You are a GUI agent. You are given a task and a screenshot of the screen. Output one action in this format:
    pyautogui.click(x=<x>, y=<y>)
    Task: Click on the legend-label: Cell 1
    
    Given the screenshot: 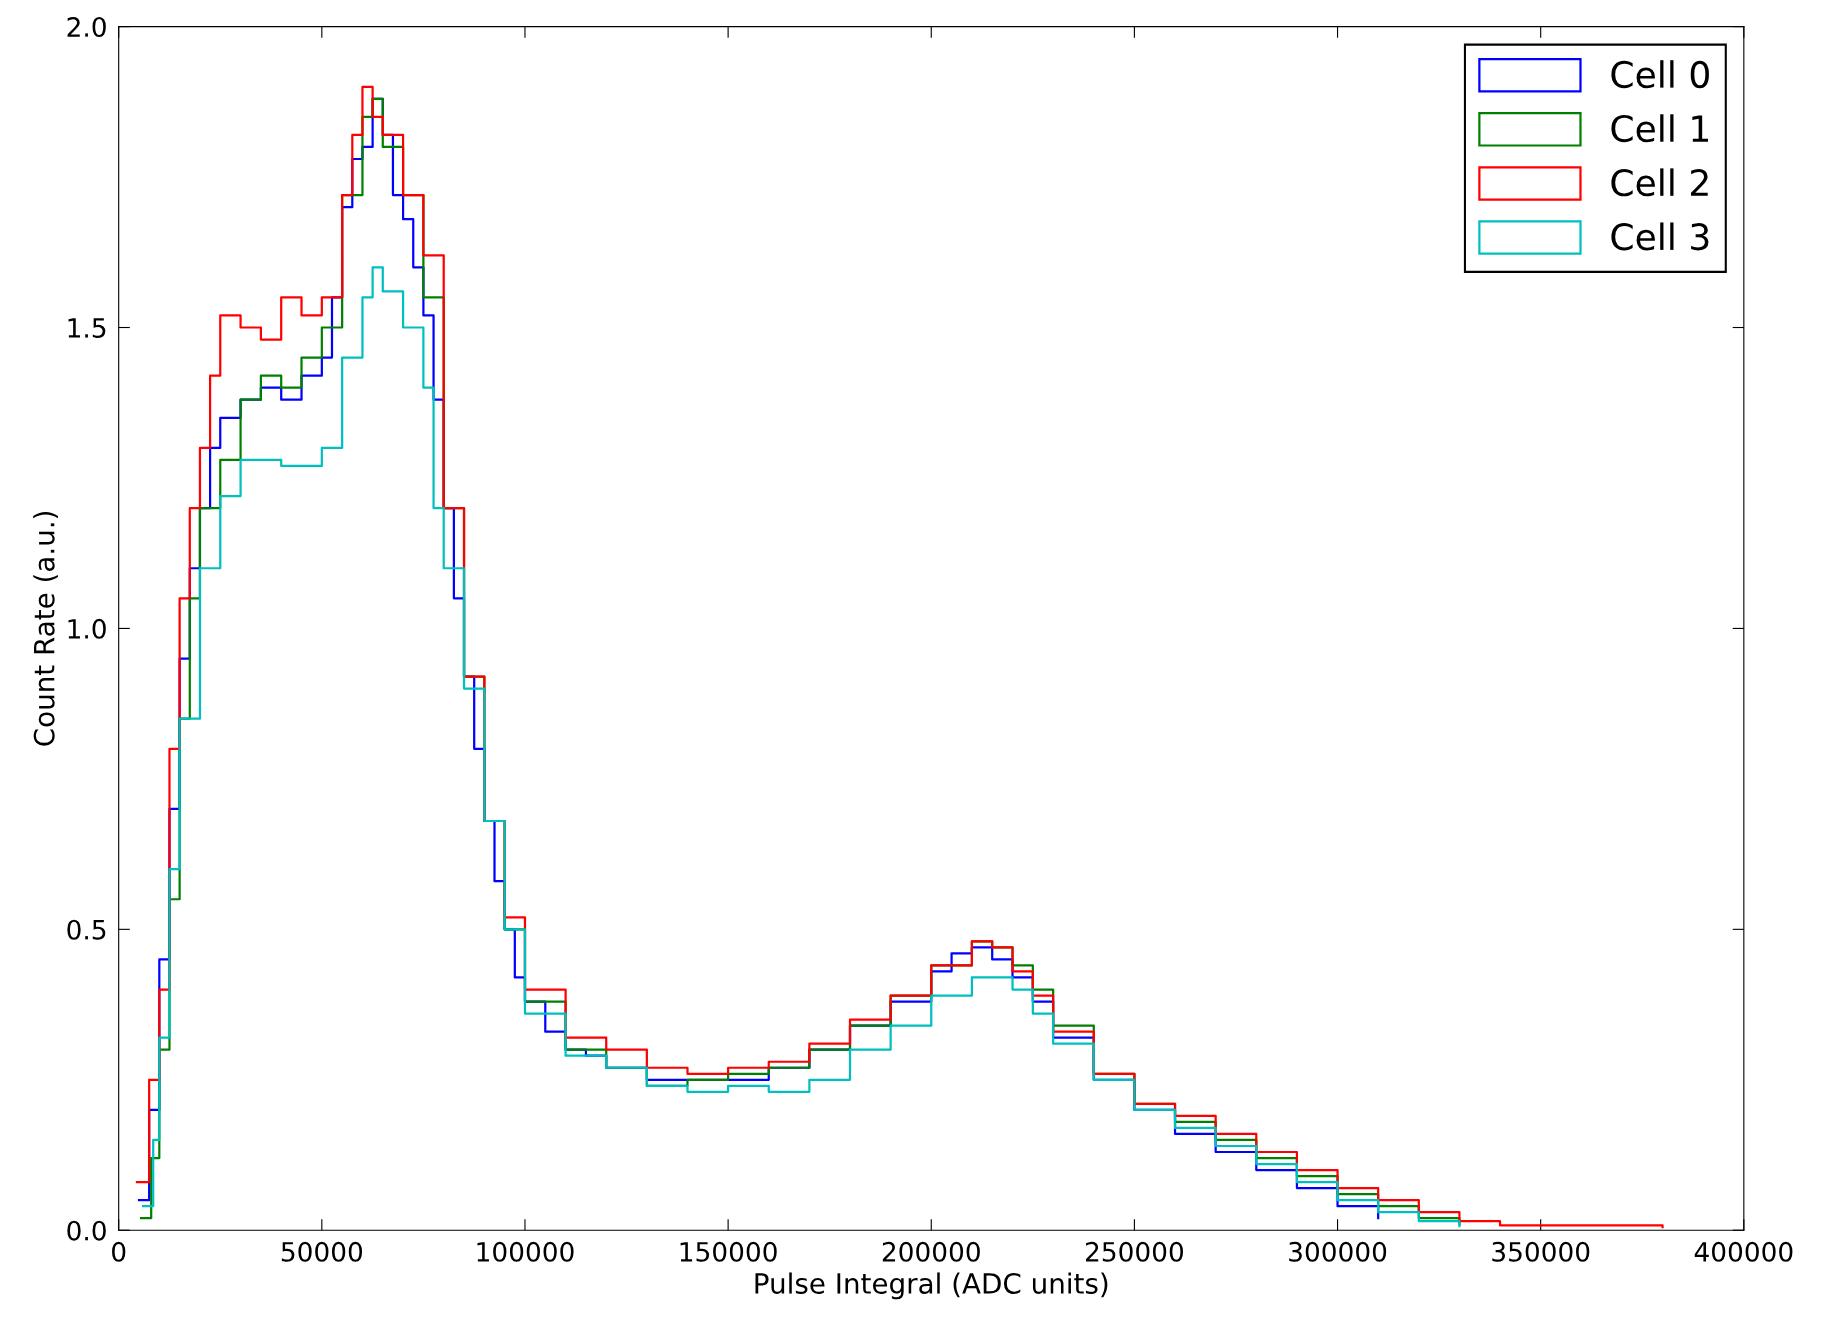 What is the action you would take?
    pyautogui.click(x=1659, y=128)
    